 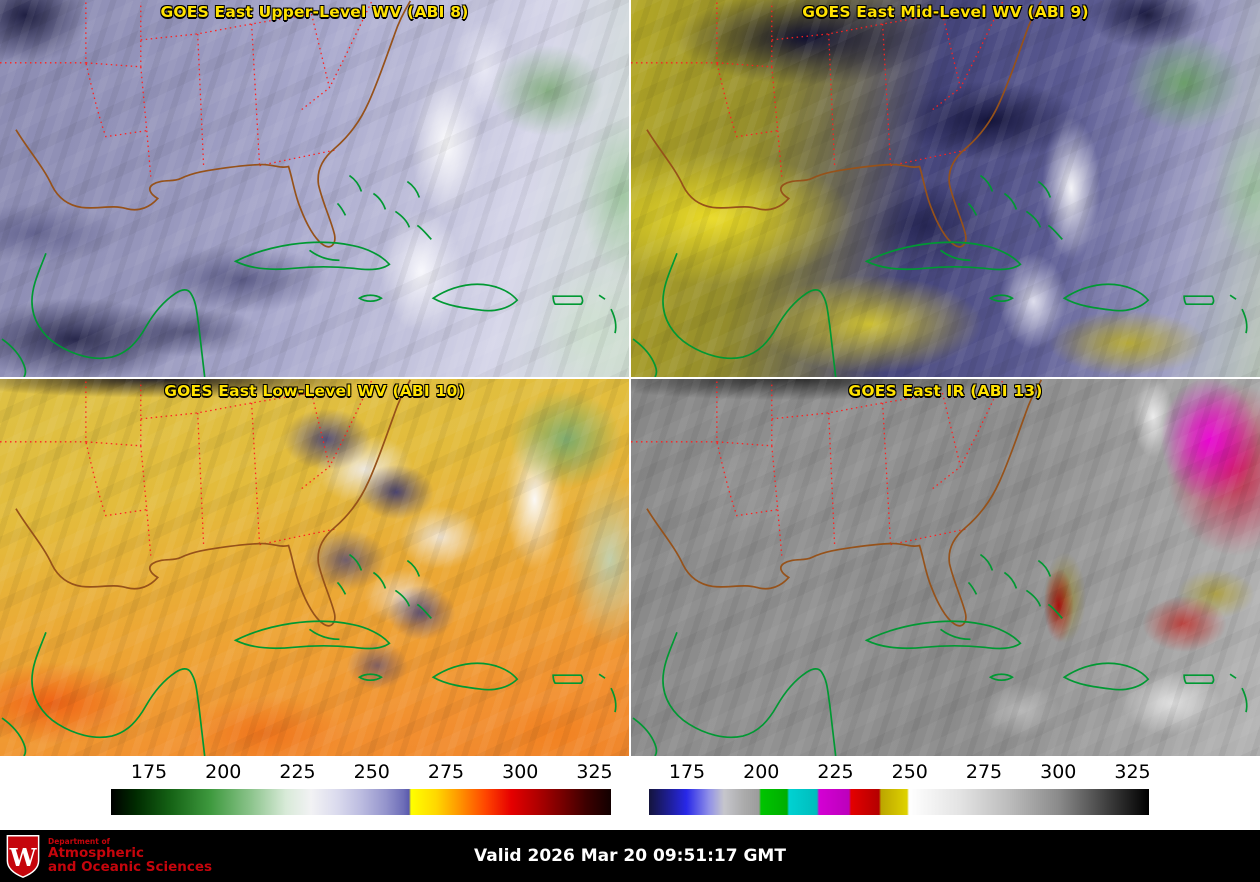 I want to click on wv-colorbar-ticks: 175 200 225 250 275 300 325, so click(x=362, y=773).